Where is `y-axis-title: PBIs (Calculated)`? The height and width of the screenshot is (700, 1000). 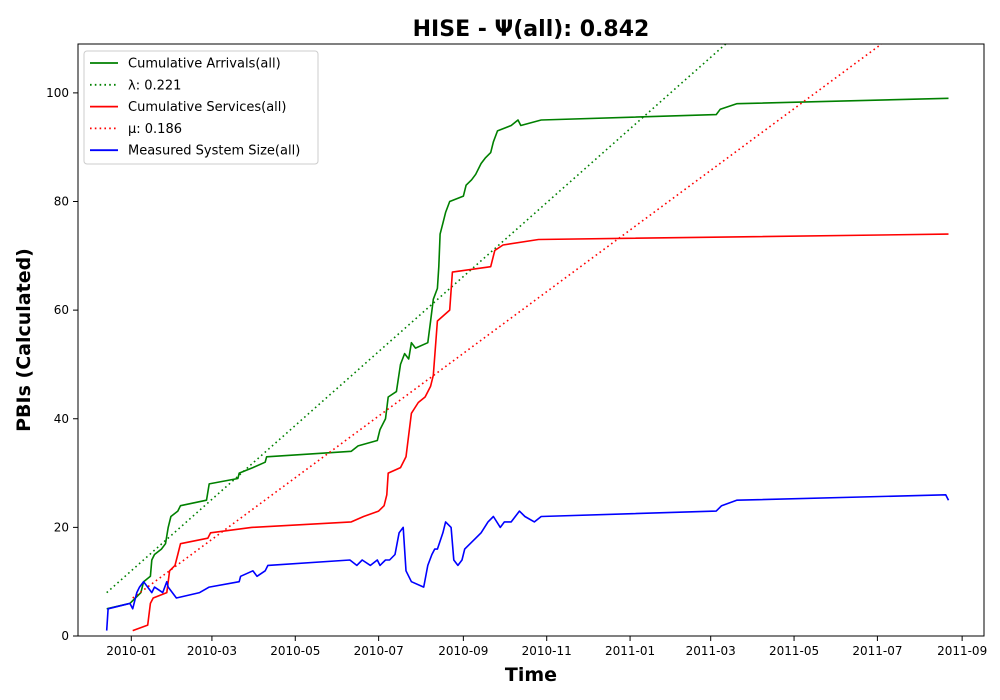 y-axis-title: PBIs (Calculated) is located at coordinates (24, 340).